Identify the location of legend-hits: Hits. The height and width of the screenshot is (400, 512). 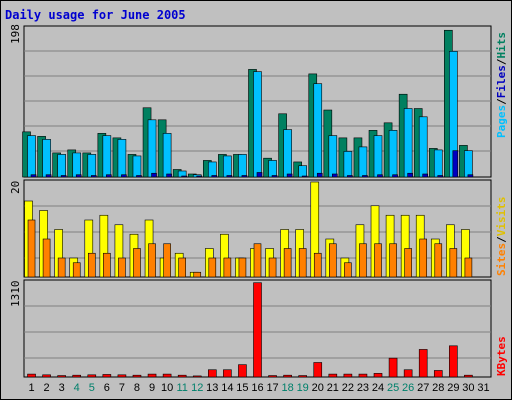
(501, 45).